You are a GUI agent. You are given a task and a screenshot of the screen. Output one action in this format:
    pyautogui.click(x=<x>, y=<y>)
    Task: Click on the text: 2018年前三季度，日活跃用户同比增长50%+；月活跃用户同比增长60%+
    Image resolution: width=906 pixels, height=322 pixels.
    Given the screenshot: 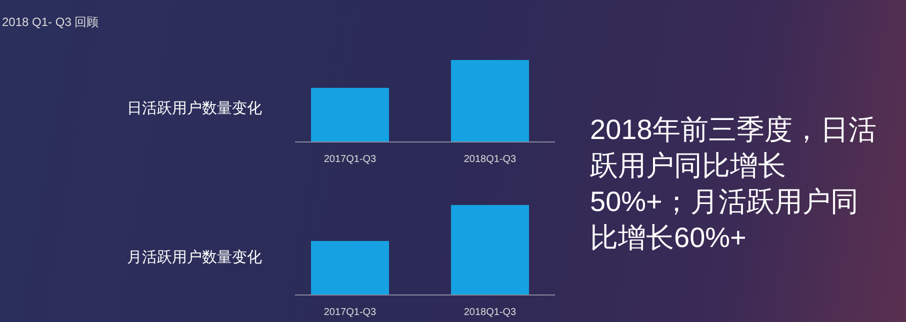 What is the action you would take?
    pyautogui.click(x=734, y=184)
    